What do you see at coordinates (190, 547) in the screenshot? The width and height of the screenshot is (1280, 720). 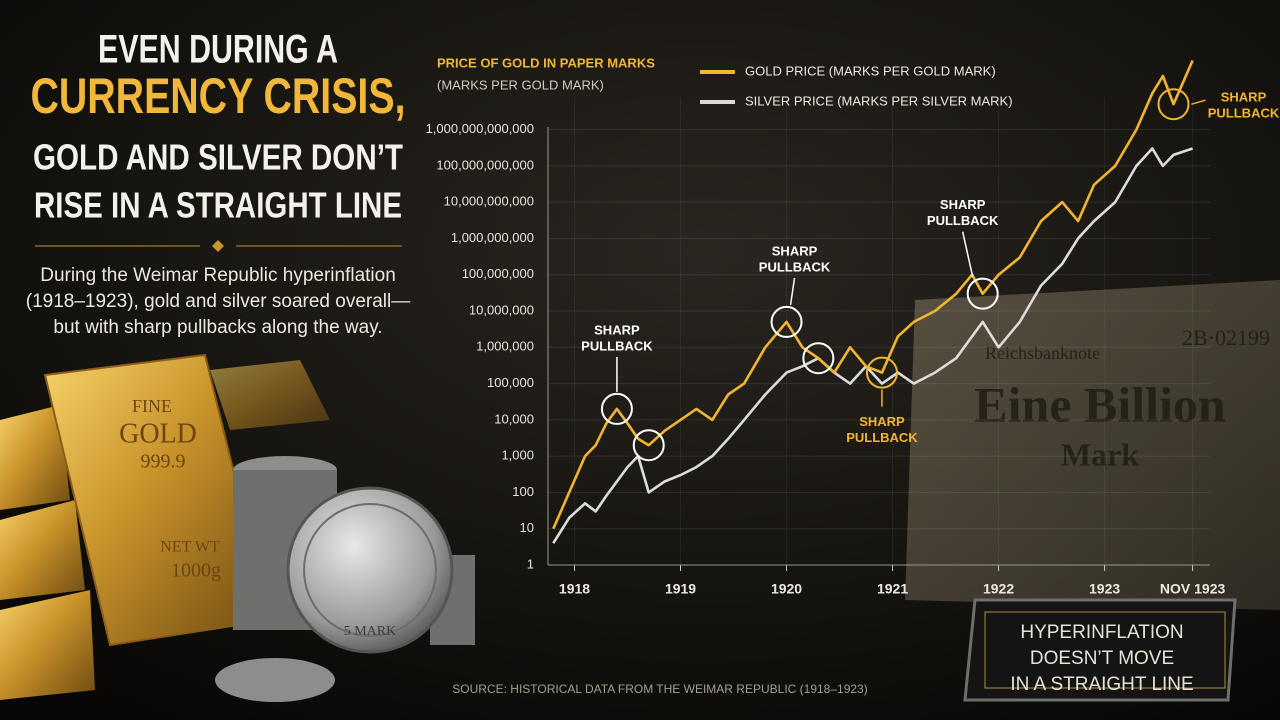 I see `gold-bar-text: NET WT` at bounding box center [190, 547].